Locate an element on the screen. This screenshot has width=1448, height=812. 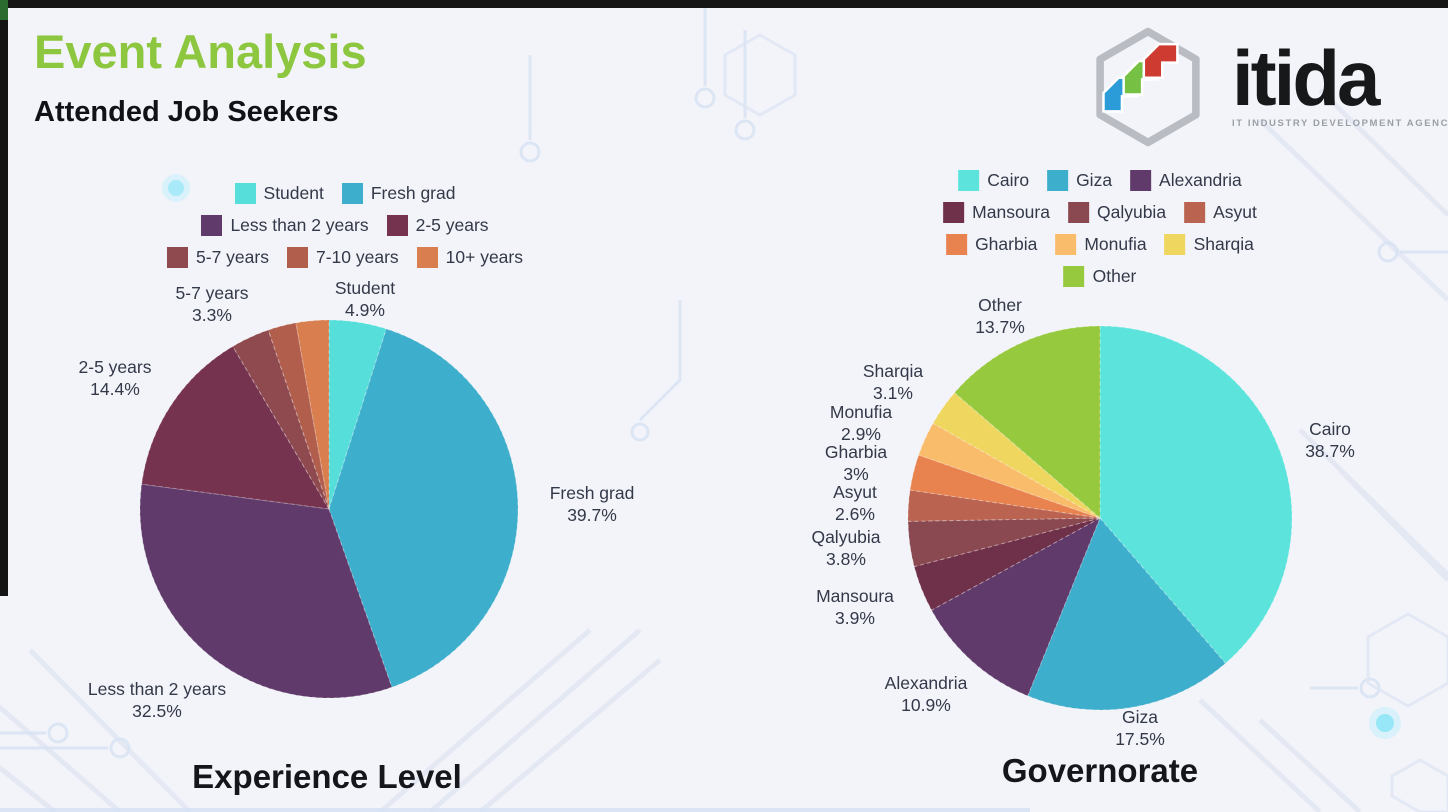
legend-label: Gharbia is located at coordinates (1006, 244).